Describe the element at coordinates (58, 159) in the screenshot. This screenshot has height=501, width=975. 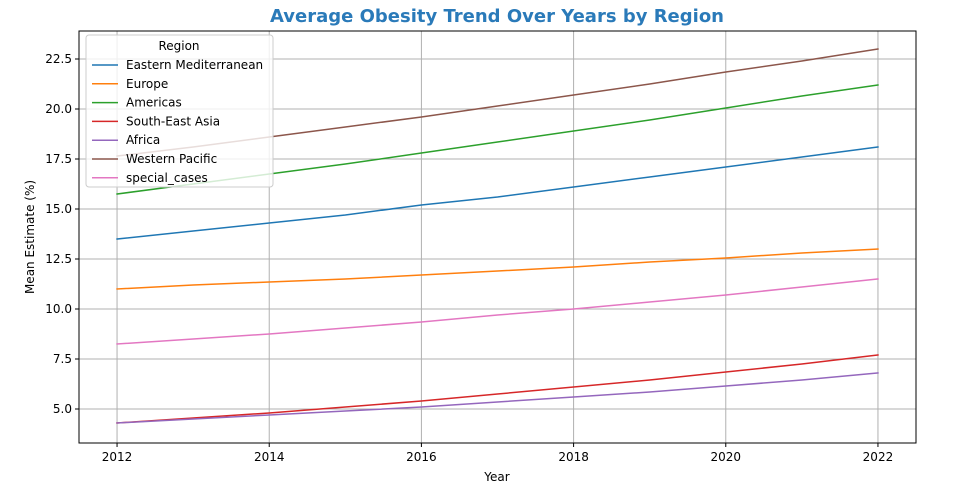
I see `y-tick-label: 17.5` at that location.